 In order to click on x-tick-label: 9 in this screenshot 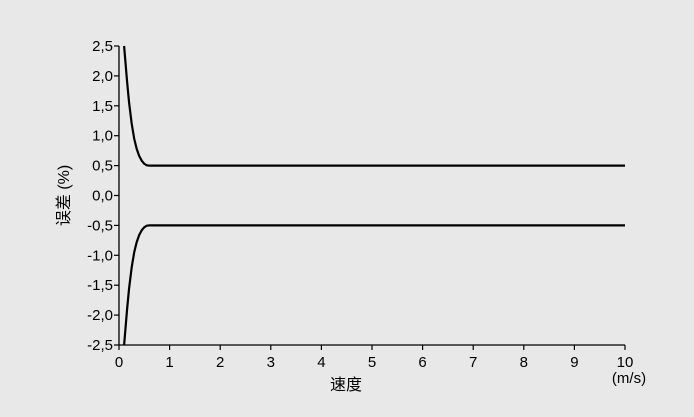, I will do `click(574, 362)`.